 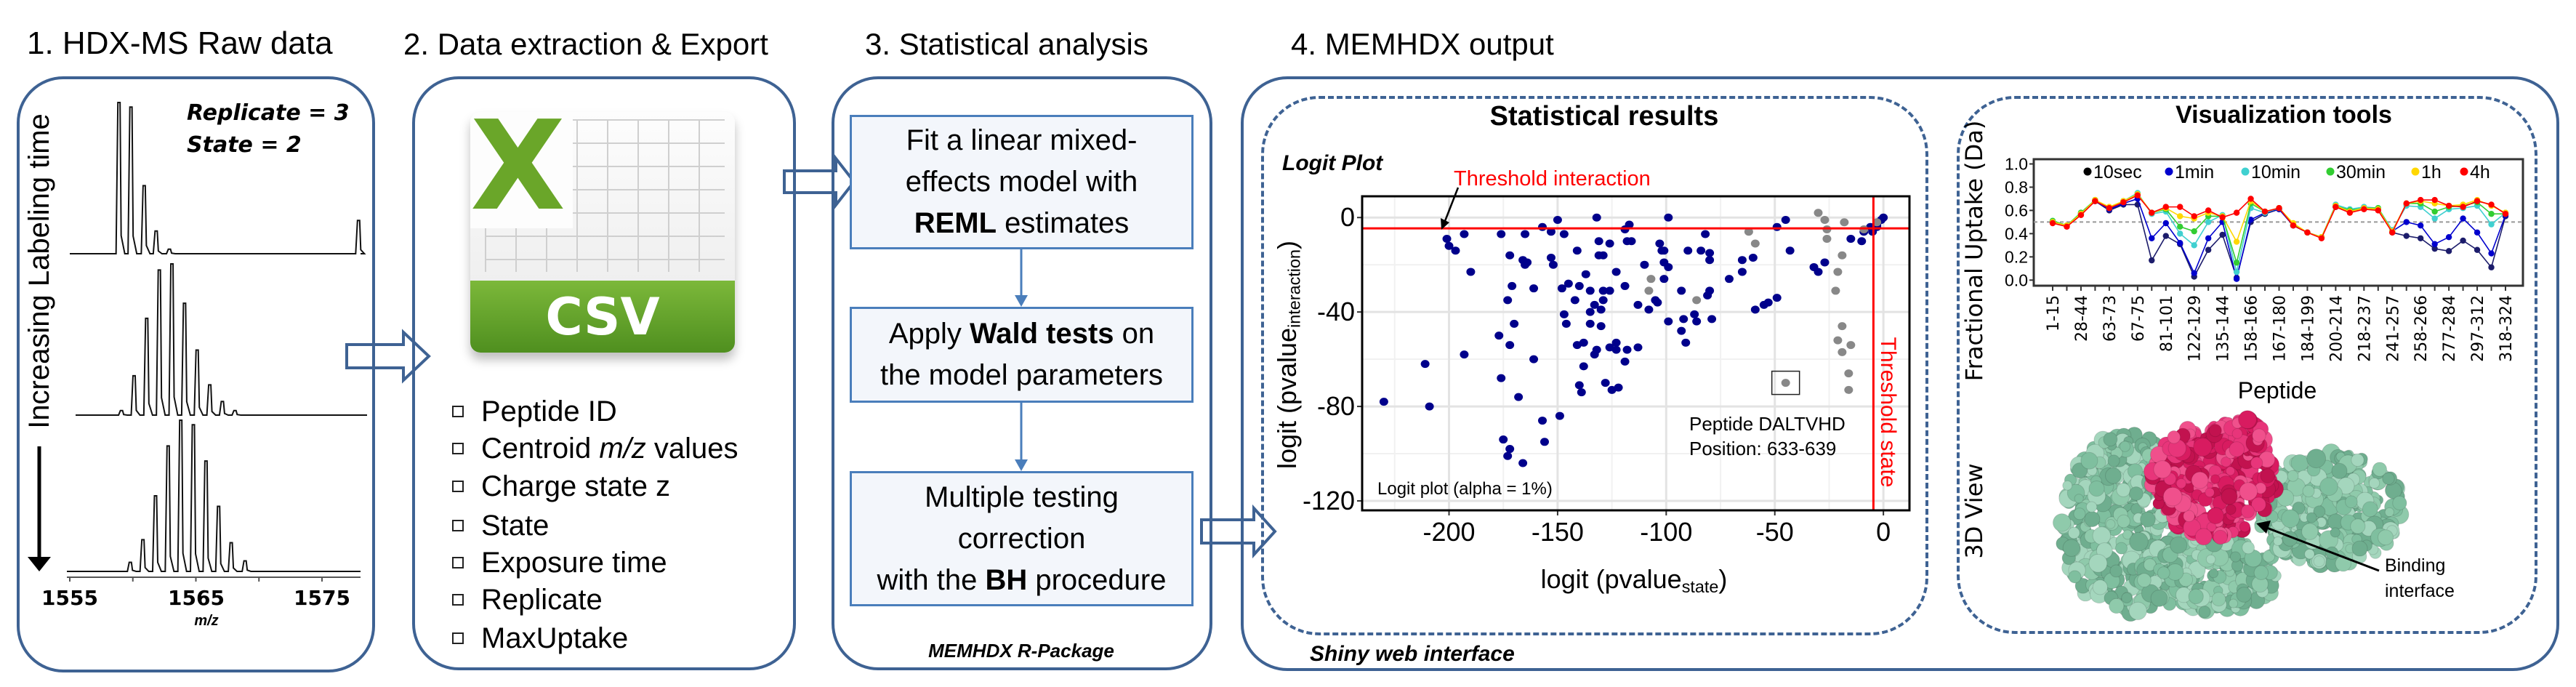 What do you see at coordinates (1336, 406) in the screenshot?
I see `y-tick-label: -80` at bounding box center [1336, 406].